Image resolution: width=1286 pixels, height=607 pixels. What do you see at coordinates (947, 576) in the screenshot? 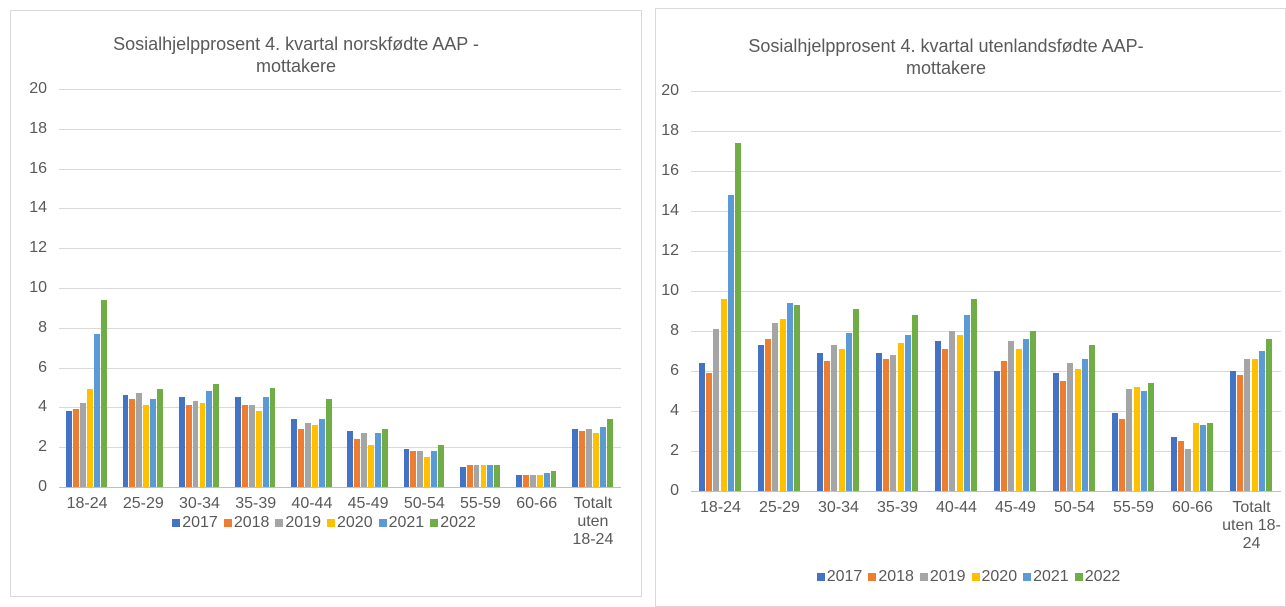
I see `legend-label: 2019` at bounding box center [947, 576].